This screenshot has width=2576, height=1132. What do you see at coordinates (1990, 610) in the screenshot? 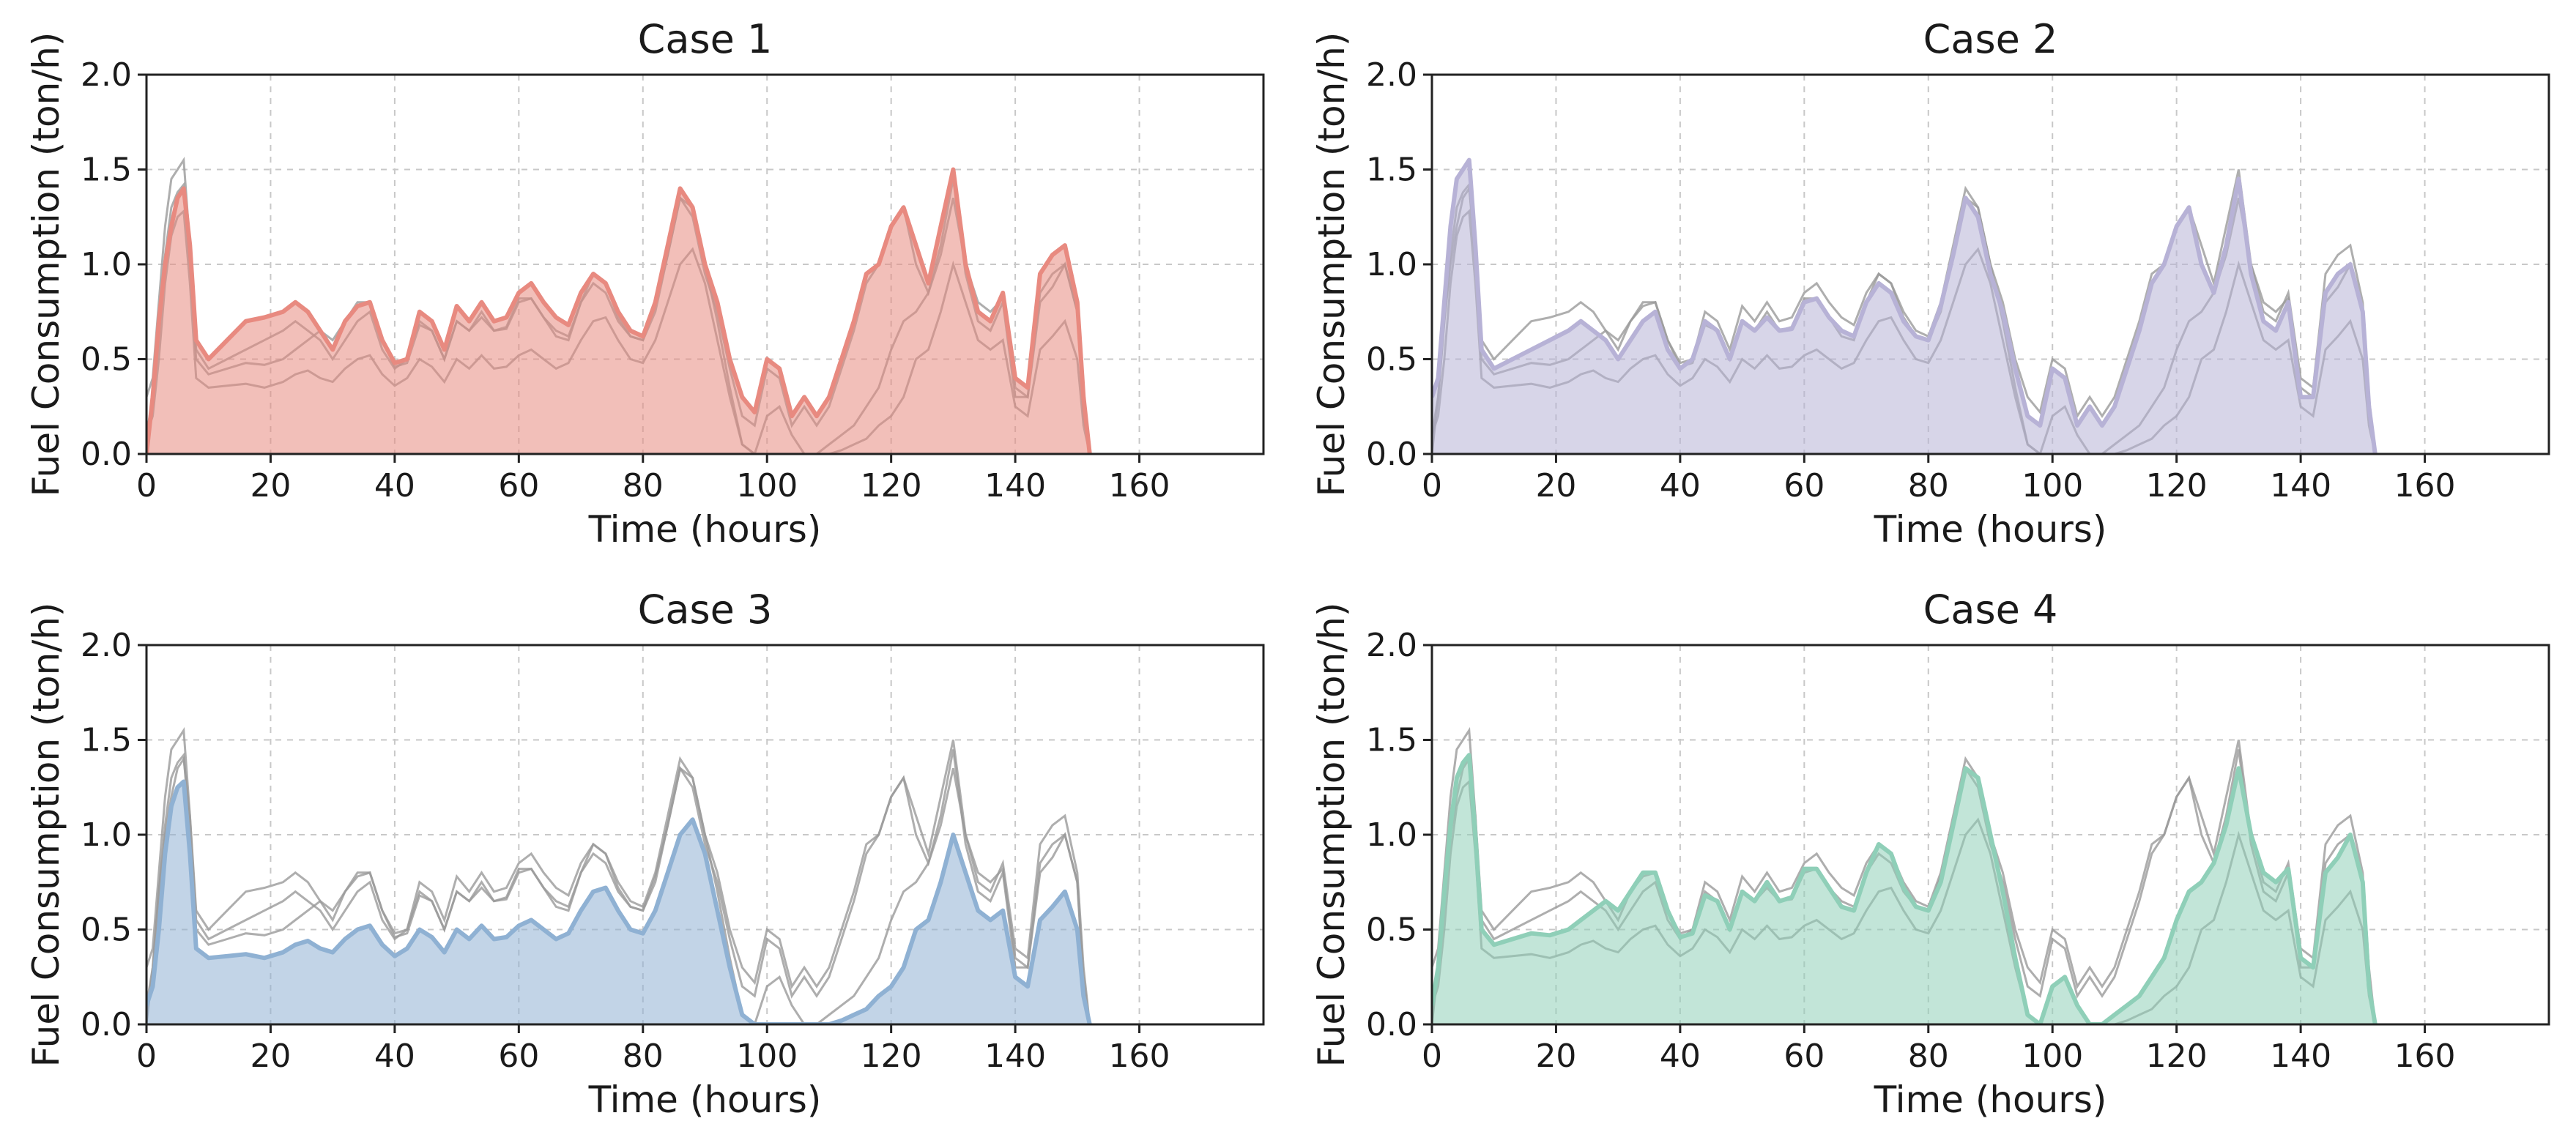
I see `chart-title: Case 4` at bounding box center [1990, 610].